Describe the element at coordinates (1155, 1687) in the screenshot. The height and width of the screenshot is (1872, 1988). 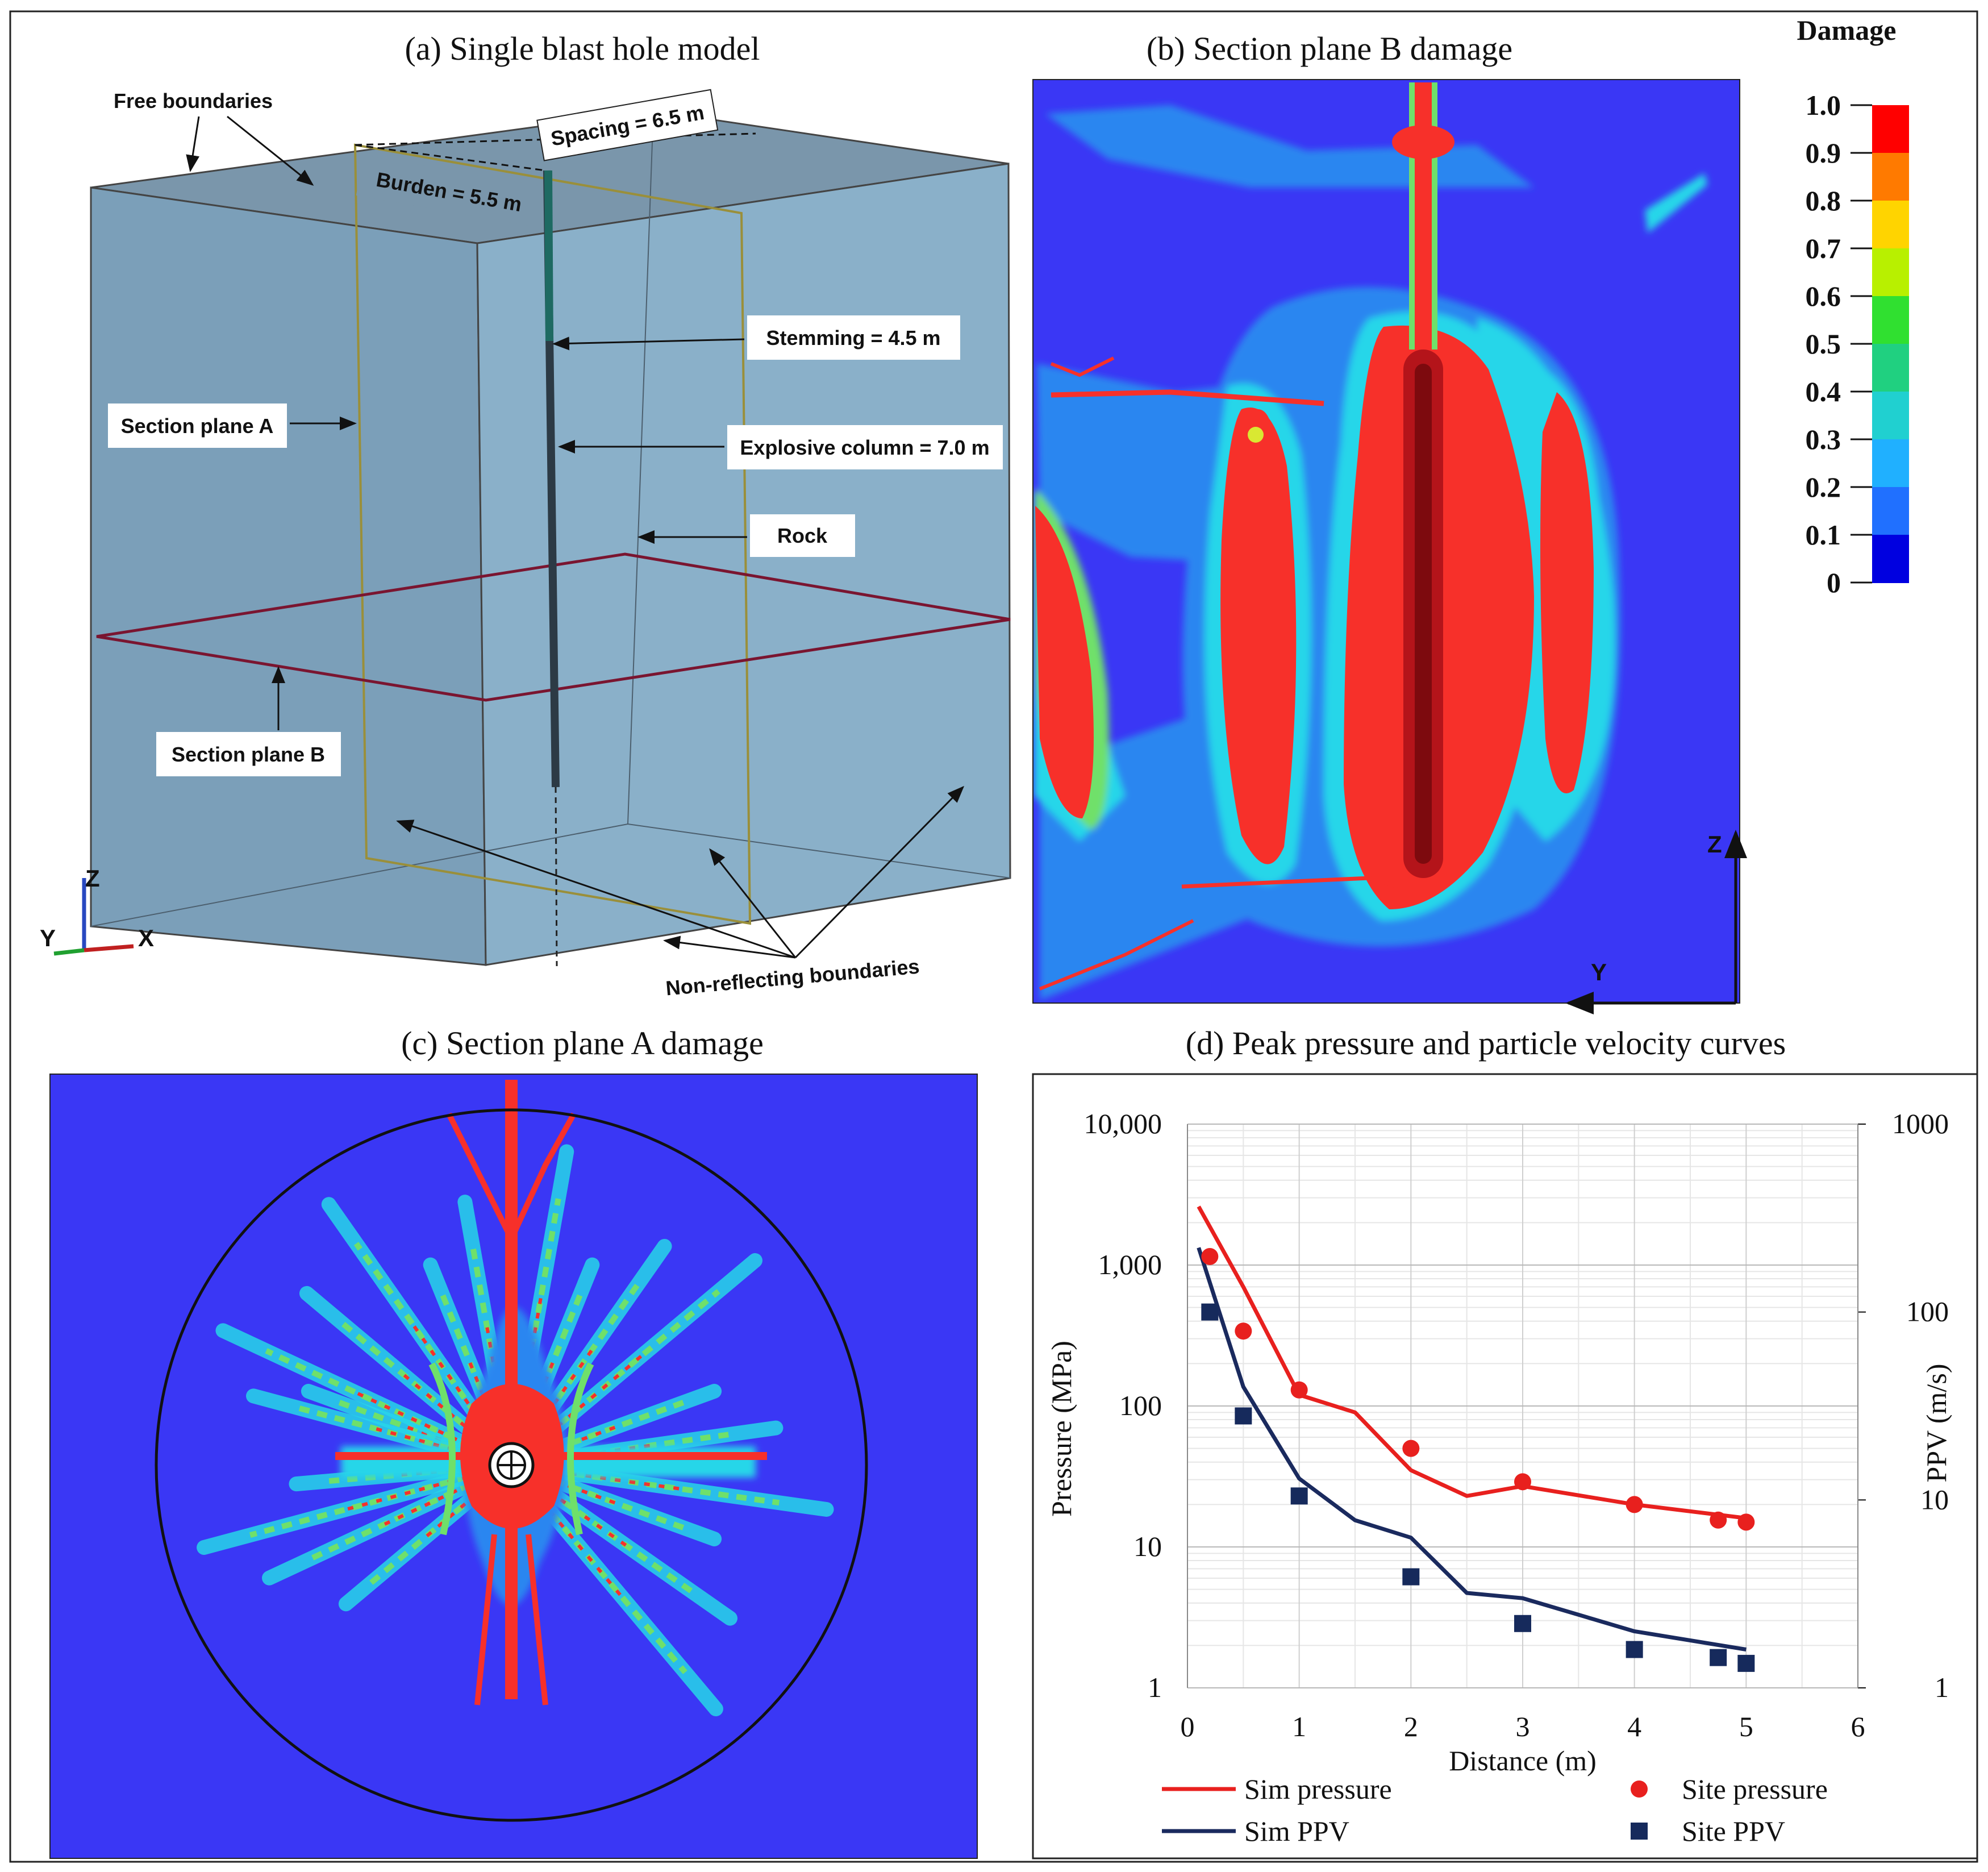
I see `y-tick-label: 1` at that location.